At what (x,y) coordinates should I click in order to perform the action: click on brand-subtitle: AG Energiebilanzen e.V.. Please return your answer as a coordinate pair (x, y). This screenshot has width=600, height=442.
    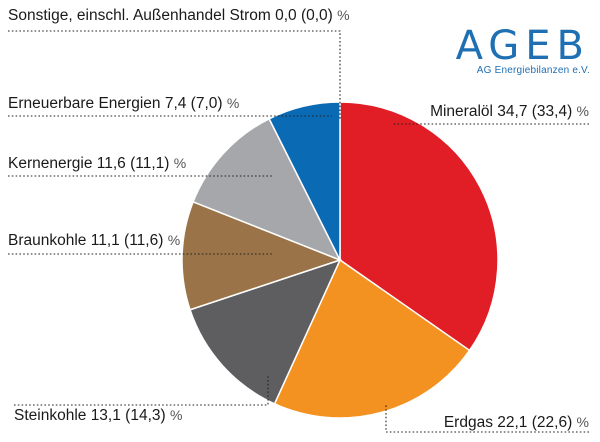
    Looking at the image, I should click on (533, 70).